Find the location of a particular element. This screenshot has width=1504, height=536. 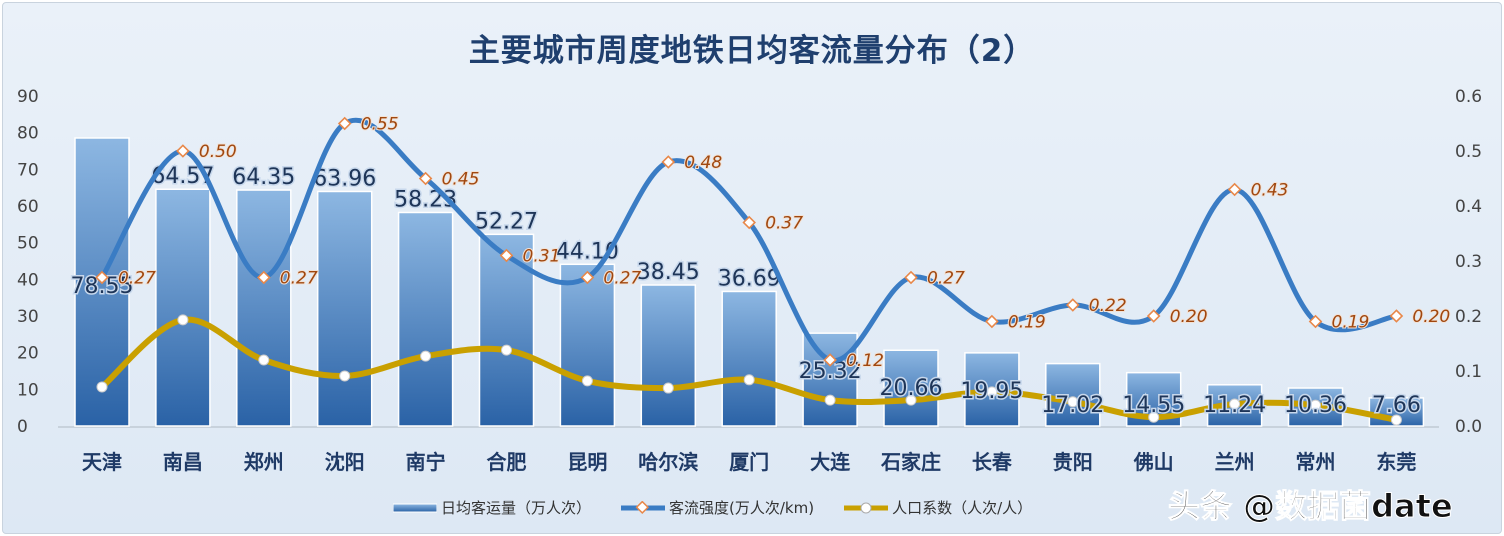

bar-data-label: 78.55 is located at coordinates (102, 286).